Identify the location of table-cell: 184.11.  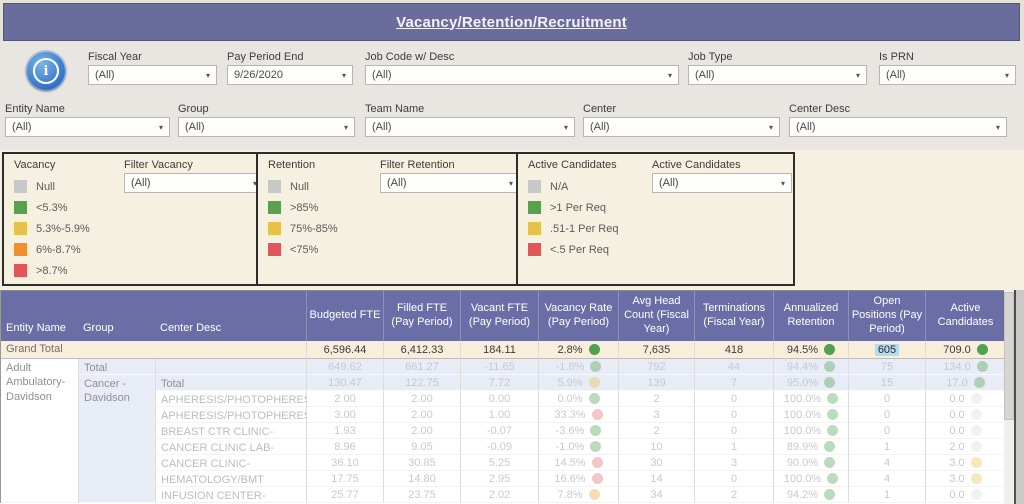
(499, 350).